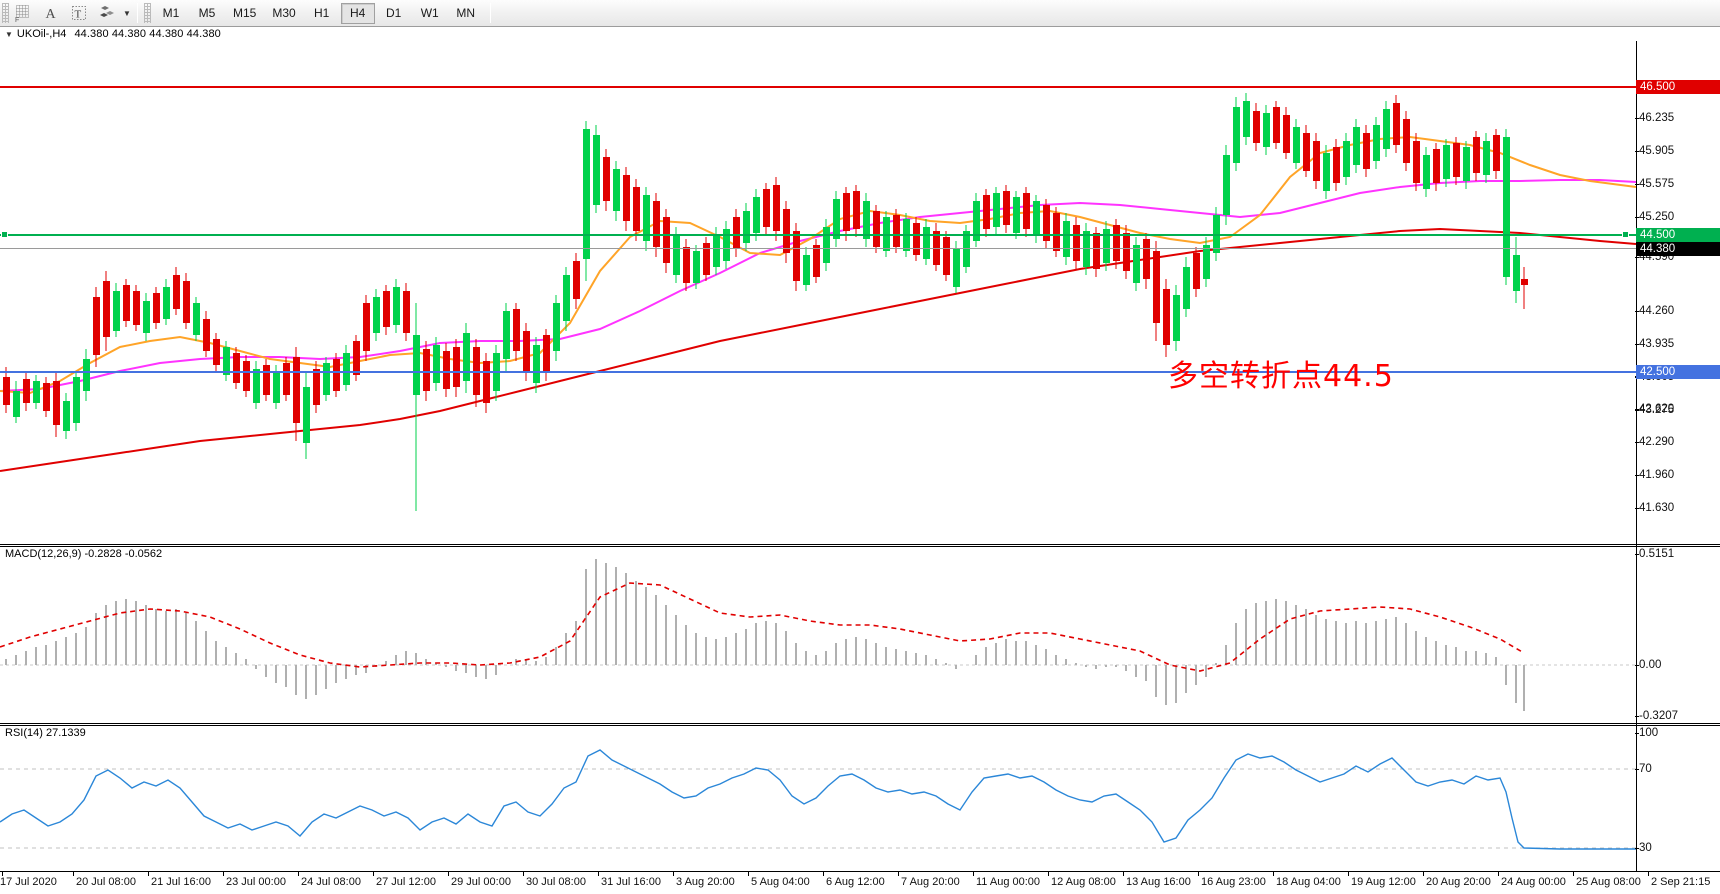 The height and width of the screenshot is (894, 1720). Describe the element at coordinates (147, 13) in the screenshot. I see `timeframe-drag-handle` at that location.